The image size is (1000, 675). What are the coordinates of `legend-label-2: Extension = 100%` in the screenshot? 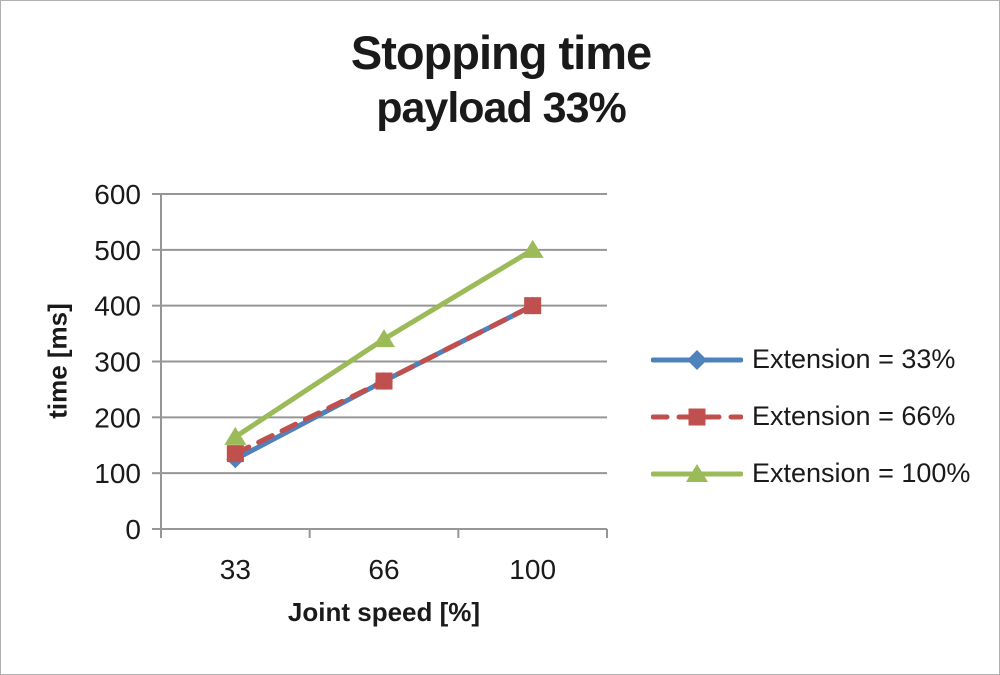 It's located at (861, 473).